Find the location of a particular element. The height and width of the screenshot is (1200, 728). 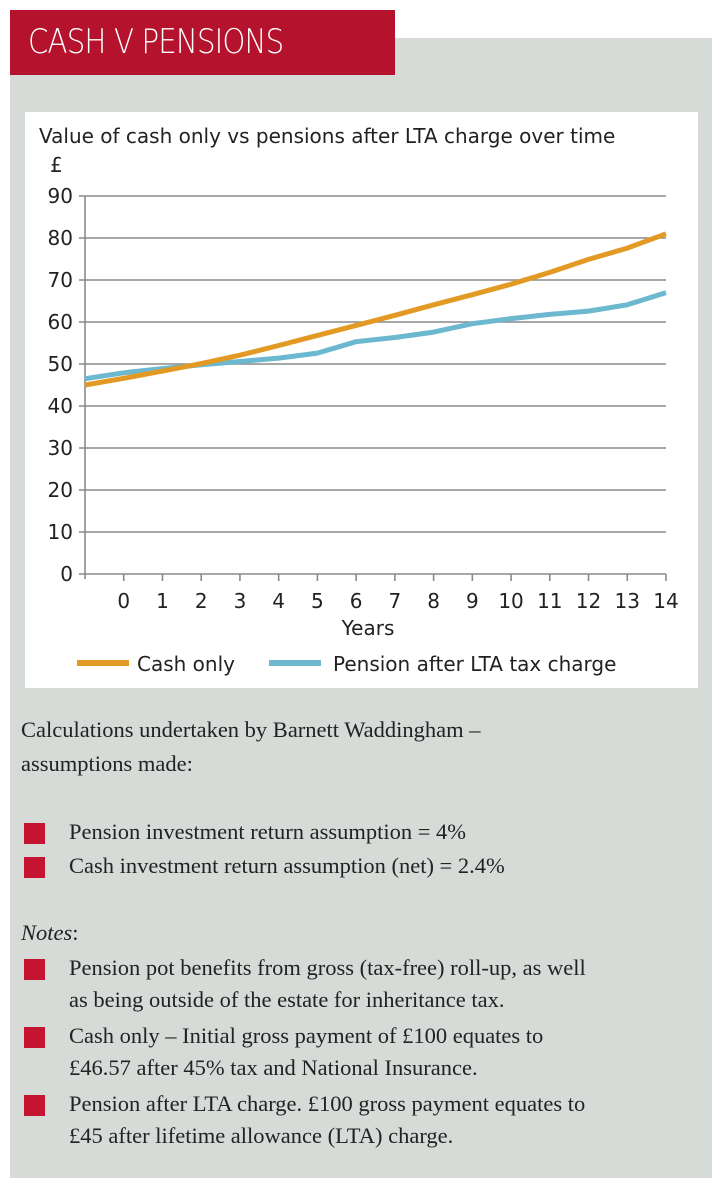

x-tick-label: 12 is located at coordinates (588, 601).